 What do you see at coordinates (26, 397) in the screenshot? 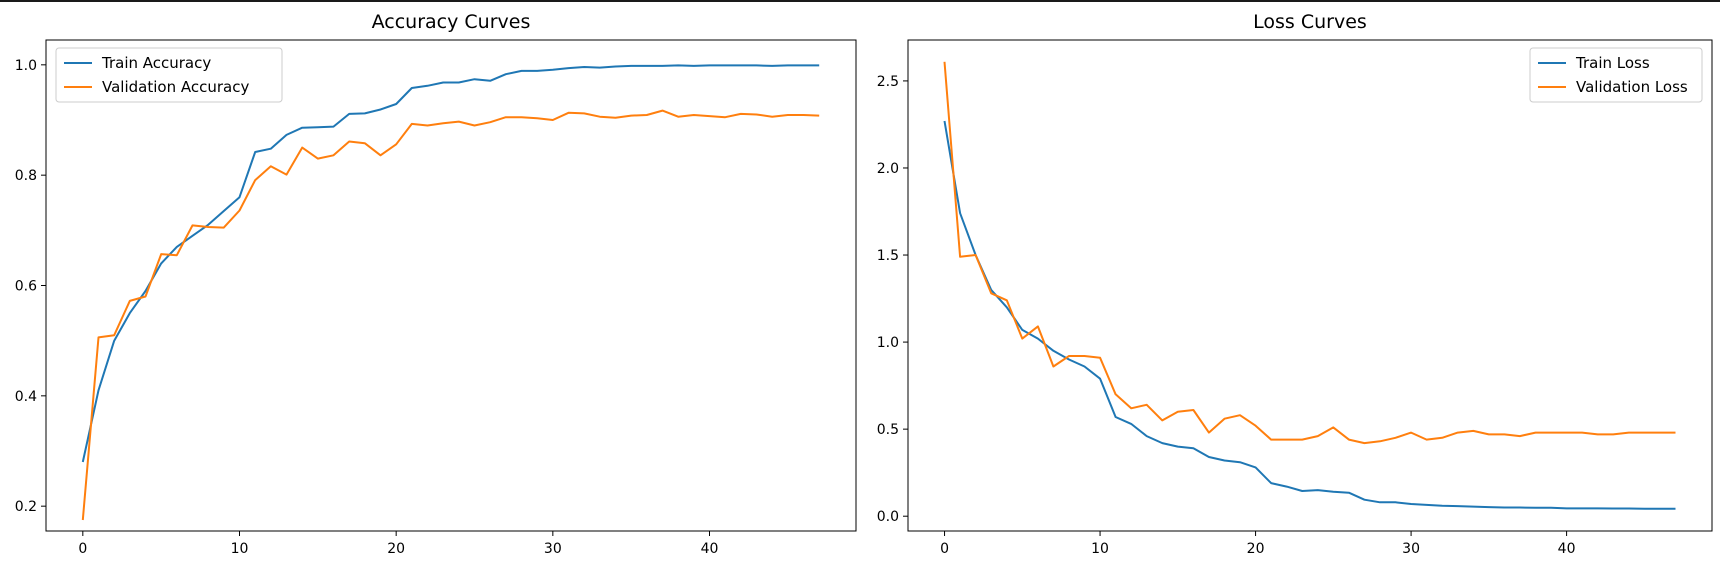
I see `accuracy-y-tick-label: 0.4` at bounding box center [26, 397].